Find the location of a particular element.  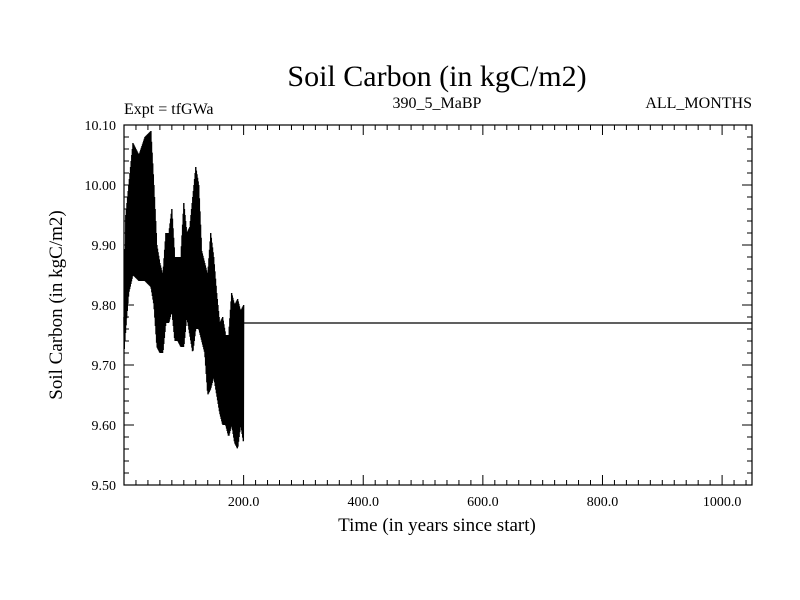

months-label: ALL_MONTHS is located at coordinates (698, 103).